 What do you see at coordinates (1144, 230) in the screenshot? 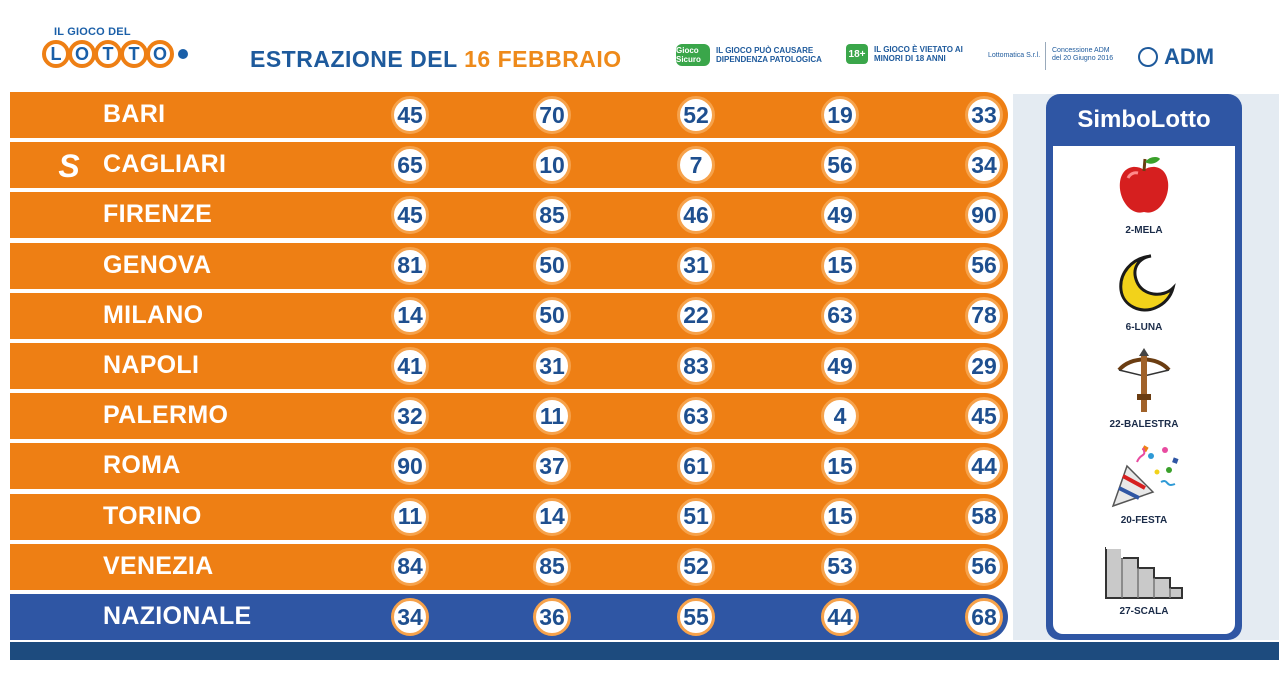
I see `symbol-label: 2-MELA` at bounding box center [1144, 230].